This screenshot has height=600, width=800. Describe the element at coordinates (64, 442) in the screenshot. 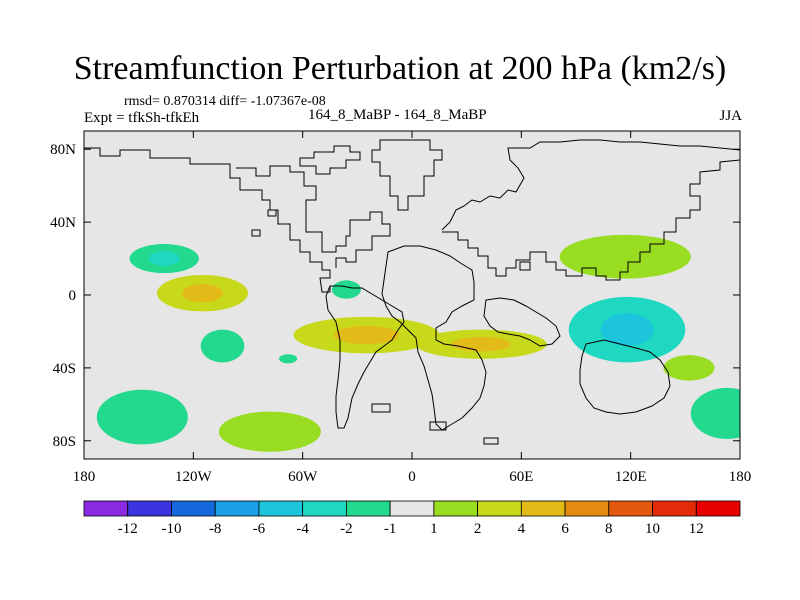

I see `y-tick-label: 80S` at that location.